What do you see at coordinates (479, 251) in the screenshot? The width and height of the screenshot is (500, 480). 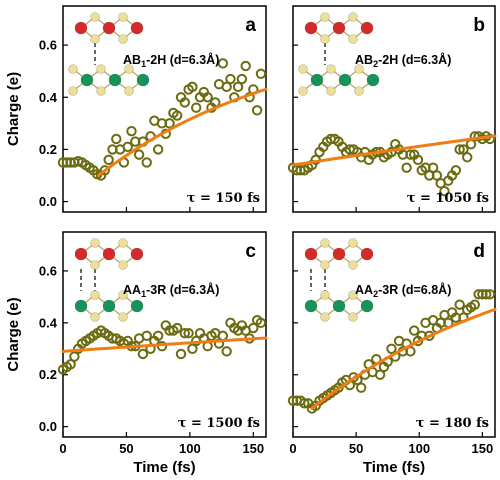 I see `panel-letter: d` at bounding box center [479, 251].